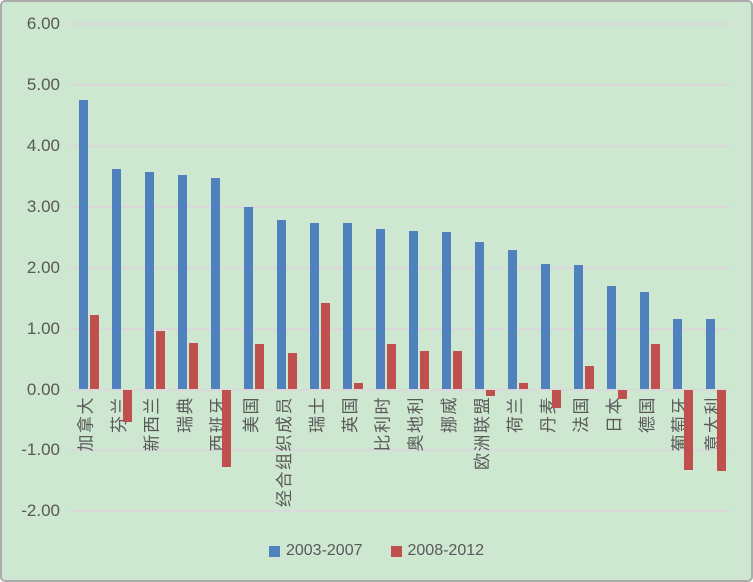 The width and height of the screenshot is (753, 582). I want to click on legend-label-2003-2007: 2003-2007, so click(324, 550).